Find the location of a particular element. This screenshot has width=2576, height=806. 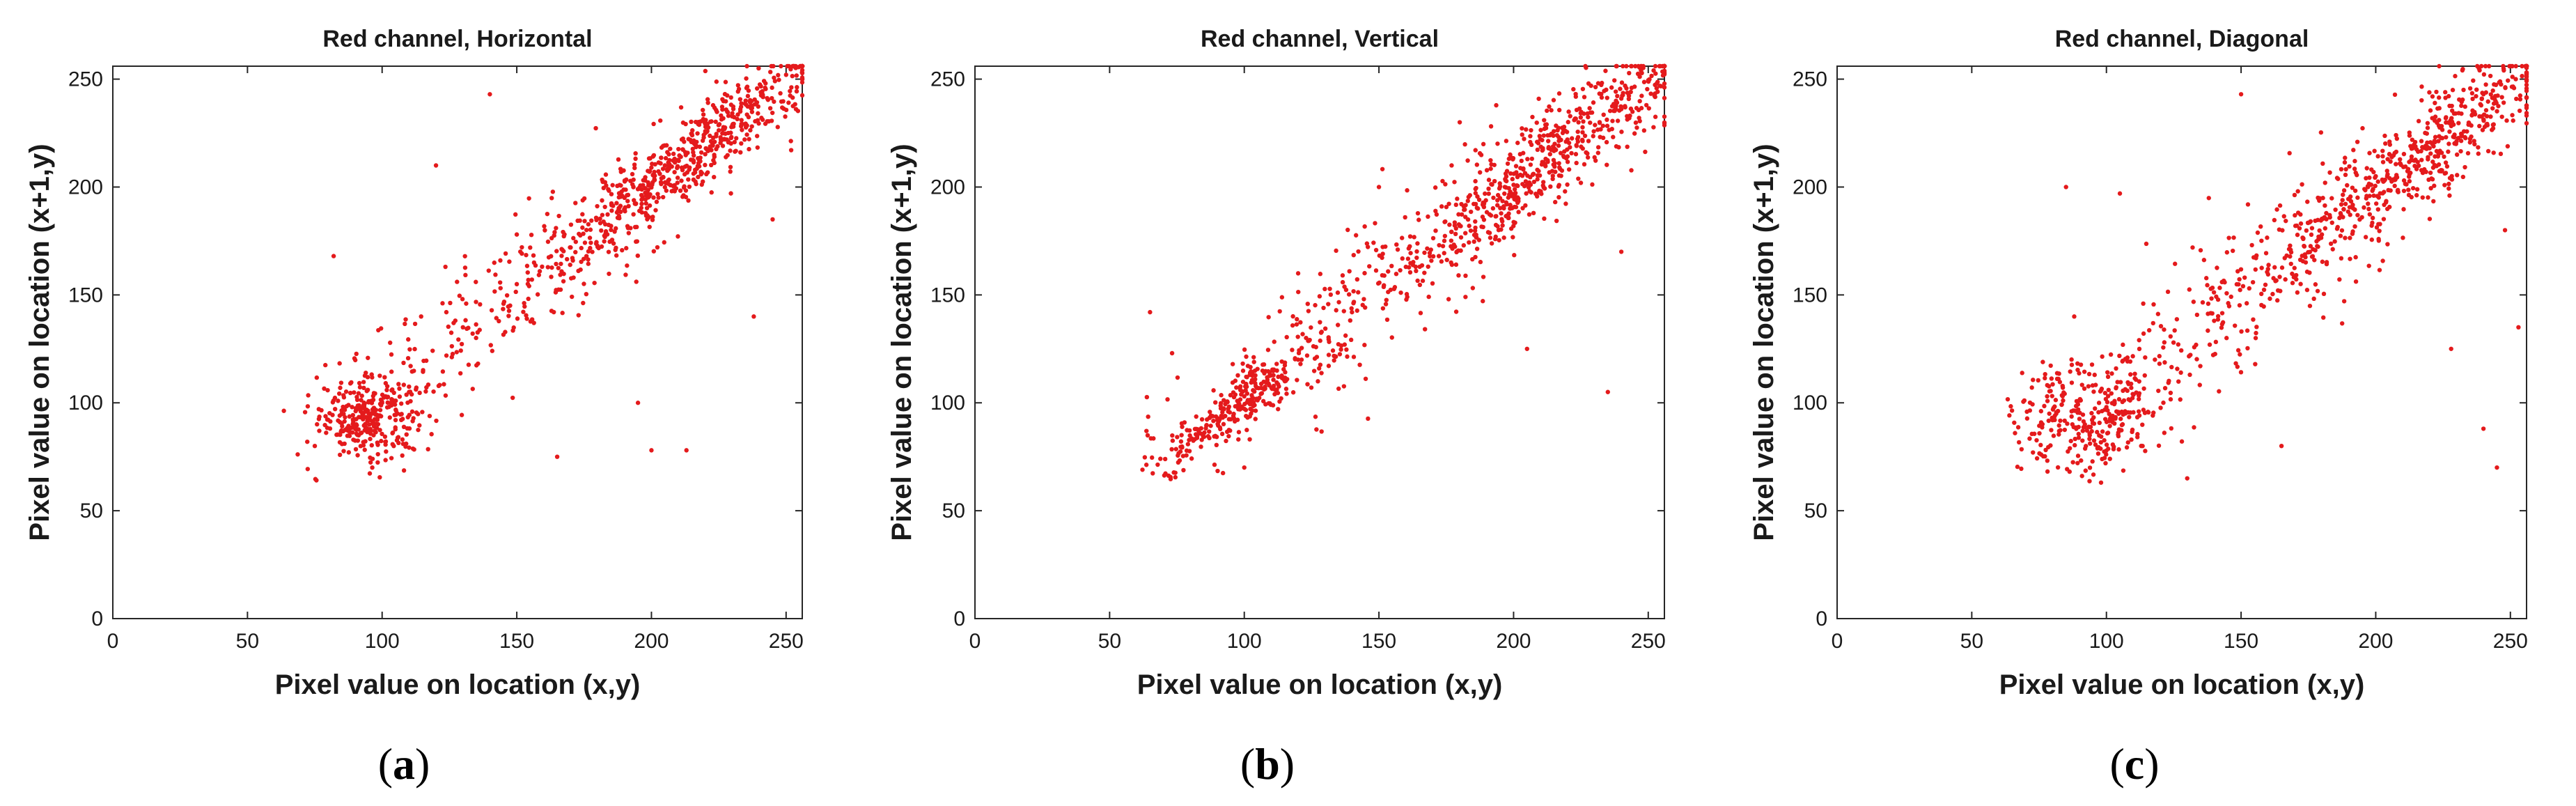

x-axis-label: Pixel value on location (x,y) is located at coordinates (1320, 685).